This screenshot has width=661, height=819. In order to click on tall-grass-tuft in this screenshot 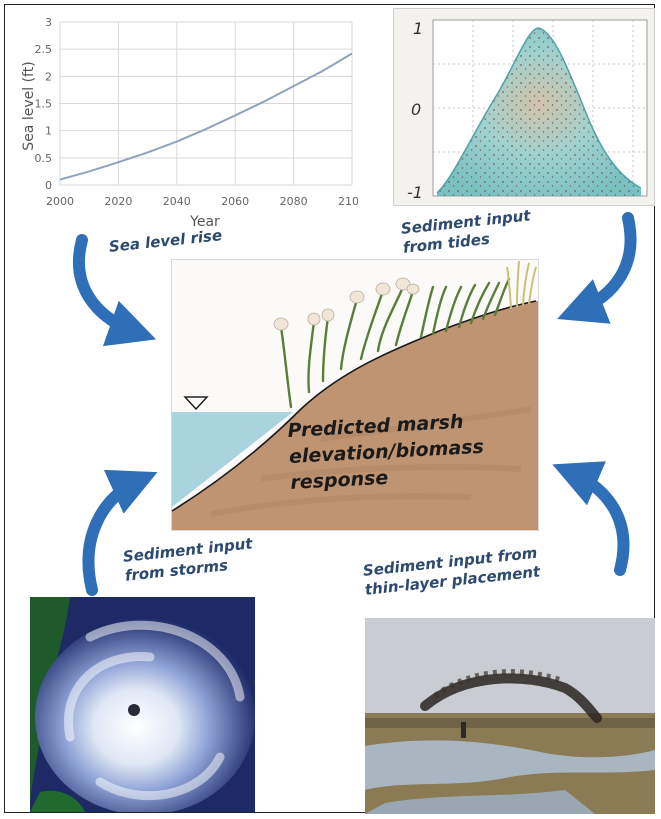, I will do `click(521, 285)`.